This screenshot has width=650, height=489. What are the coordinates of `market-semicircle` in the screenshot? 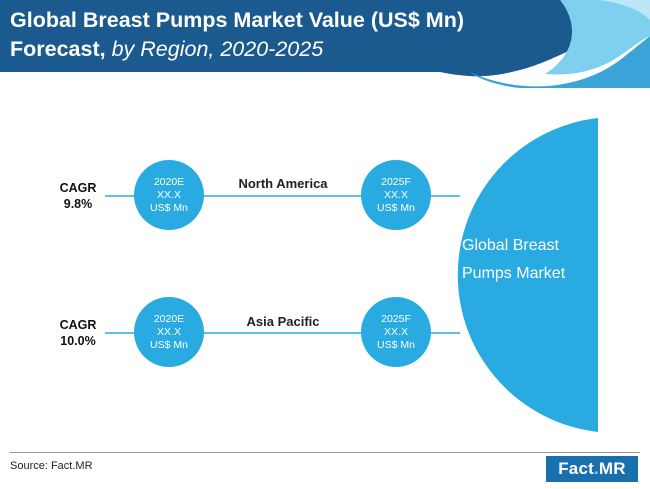 It's located at (527, 275).